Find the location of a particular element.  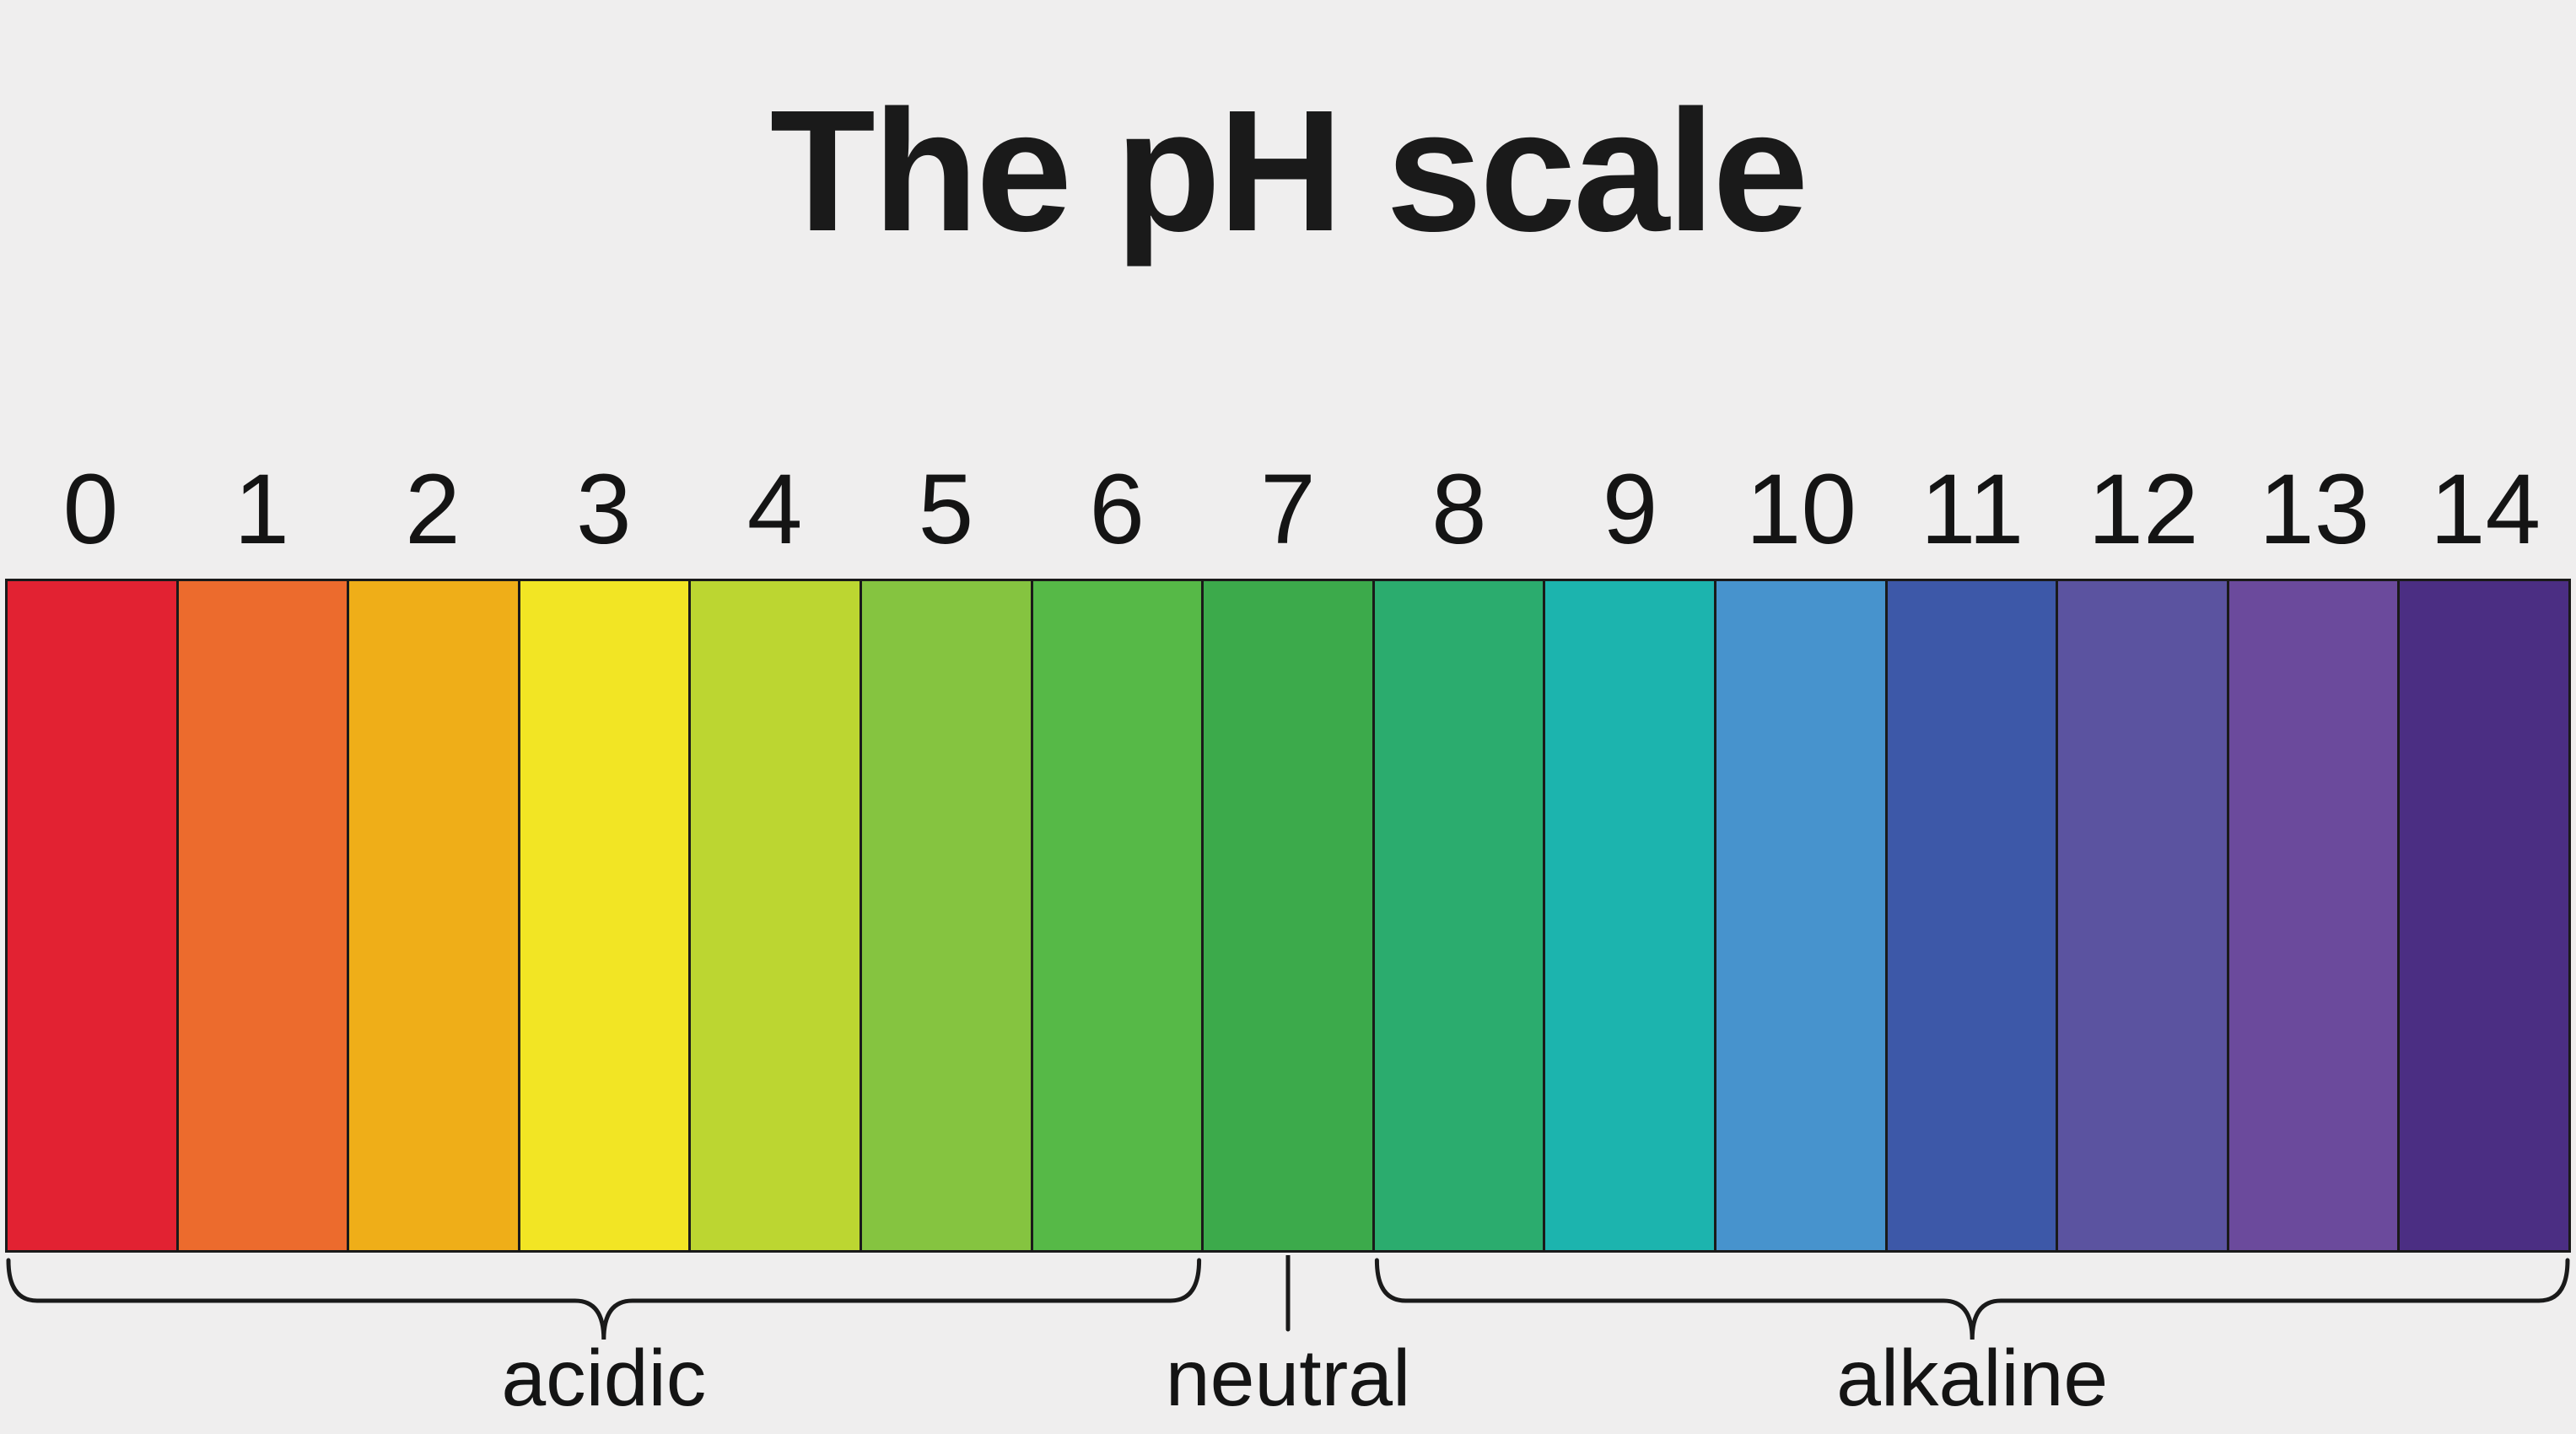

diagram-title: The pH scale is located at coordinates (1289, 170).